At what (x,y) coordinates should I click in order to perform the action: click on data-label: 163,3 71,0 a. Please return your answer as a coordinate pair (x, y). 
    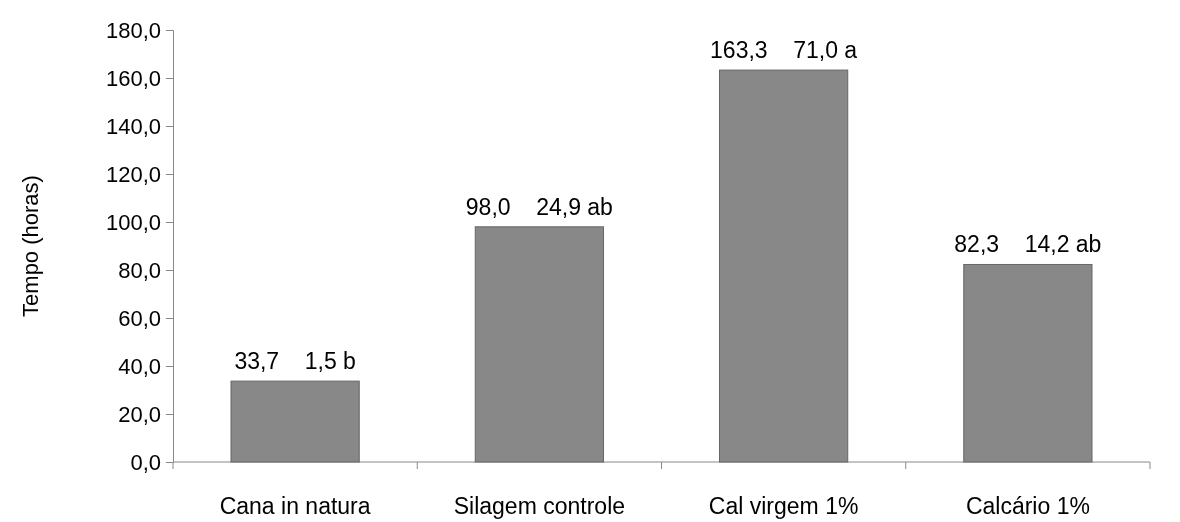
    Looking at the image, I should click on (784, 50).